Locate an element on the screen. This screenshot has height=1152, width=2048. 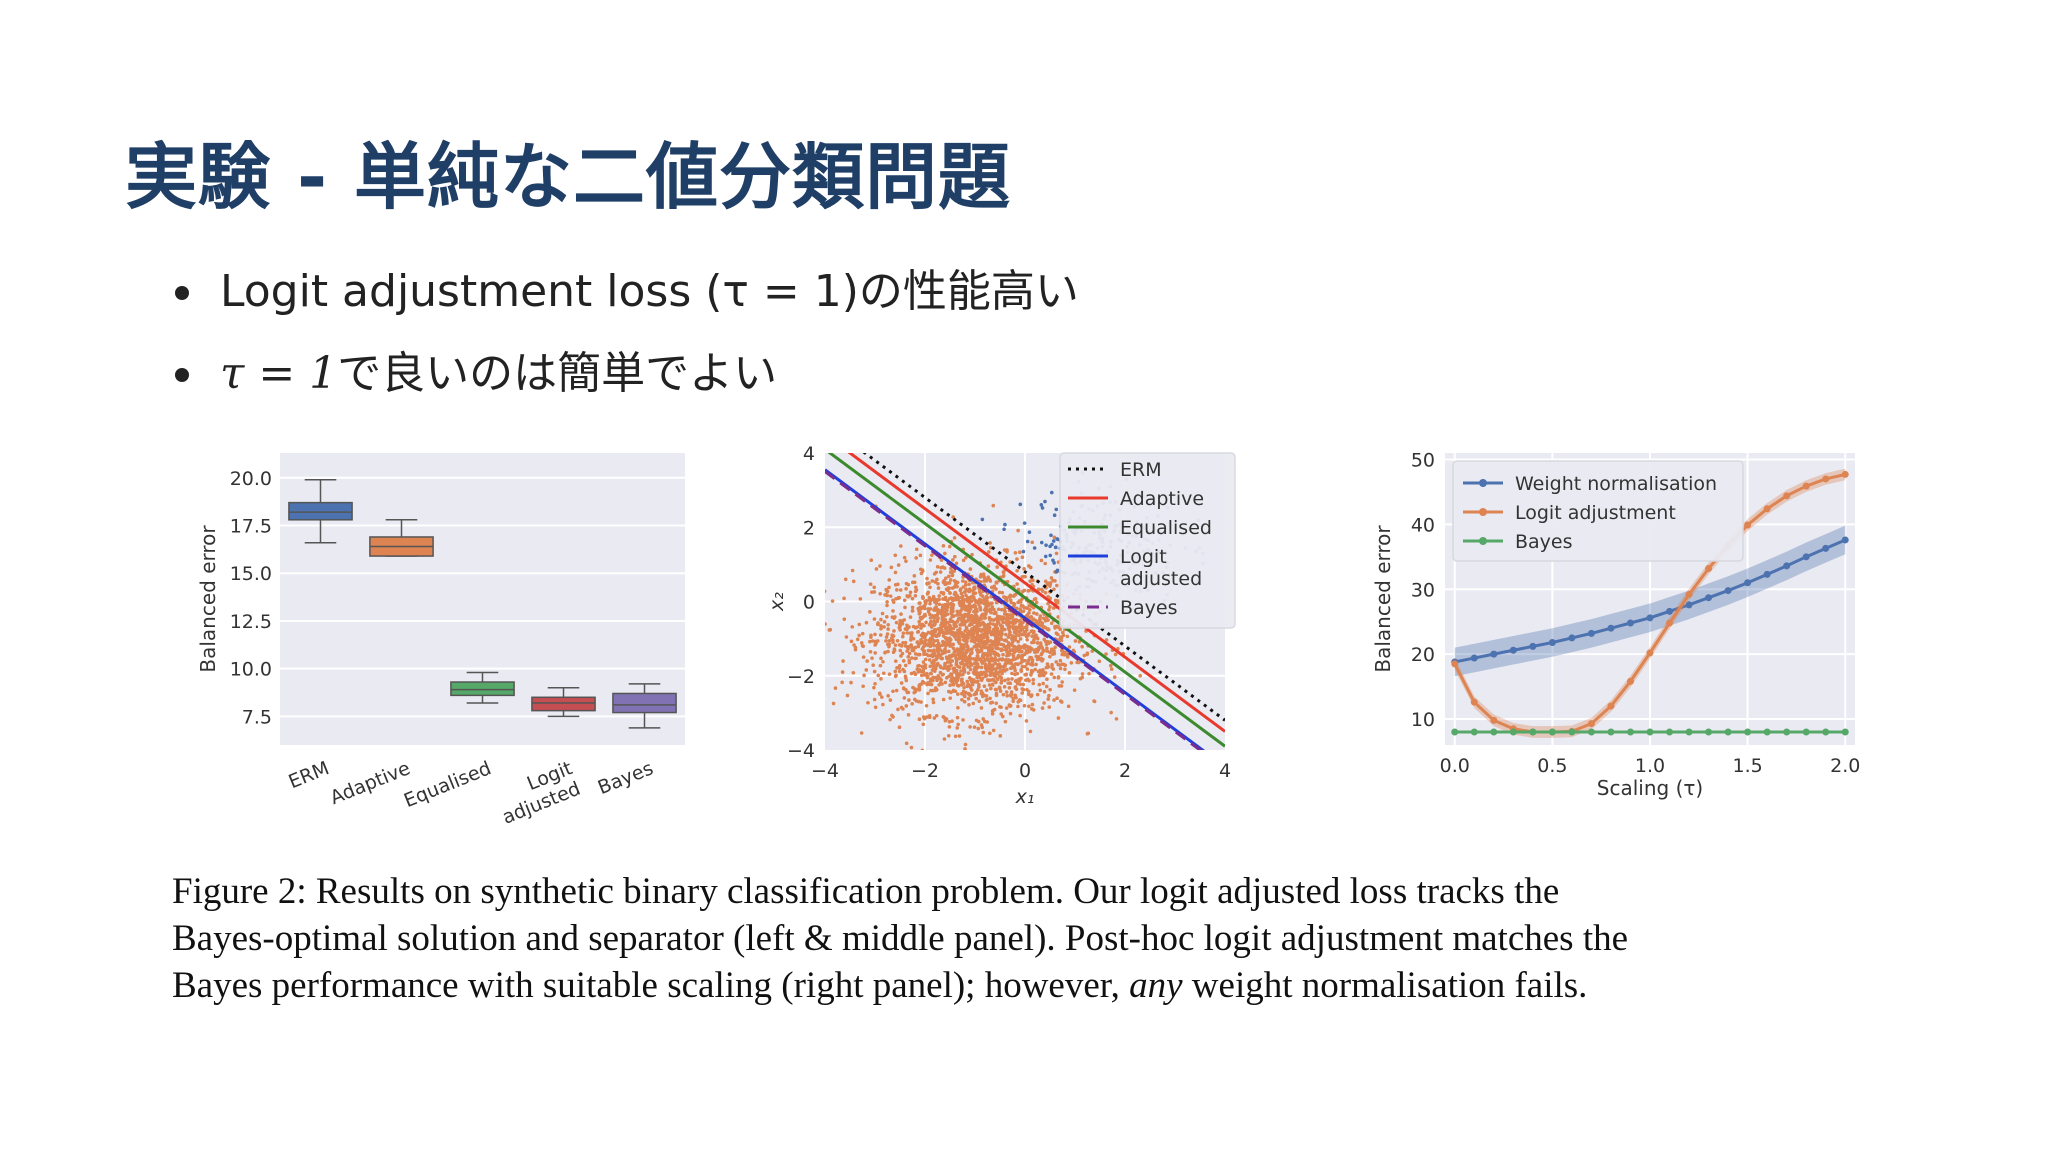
legend-label: Logit adjustment is located at coordinates (1595, 513).